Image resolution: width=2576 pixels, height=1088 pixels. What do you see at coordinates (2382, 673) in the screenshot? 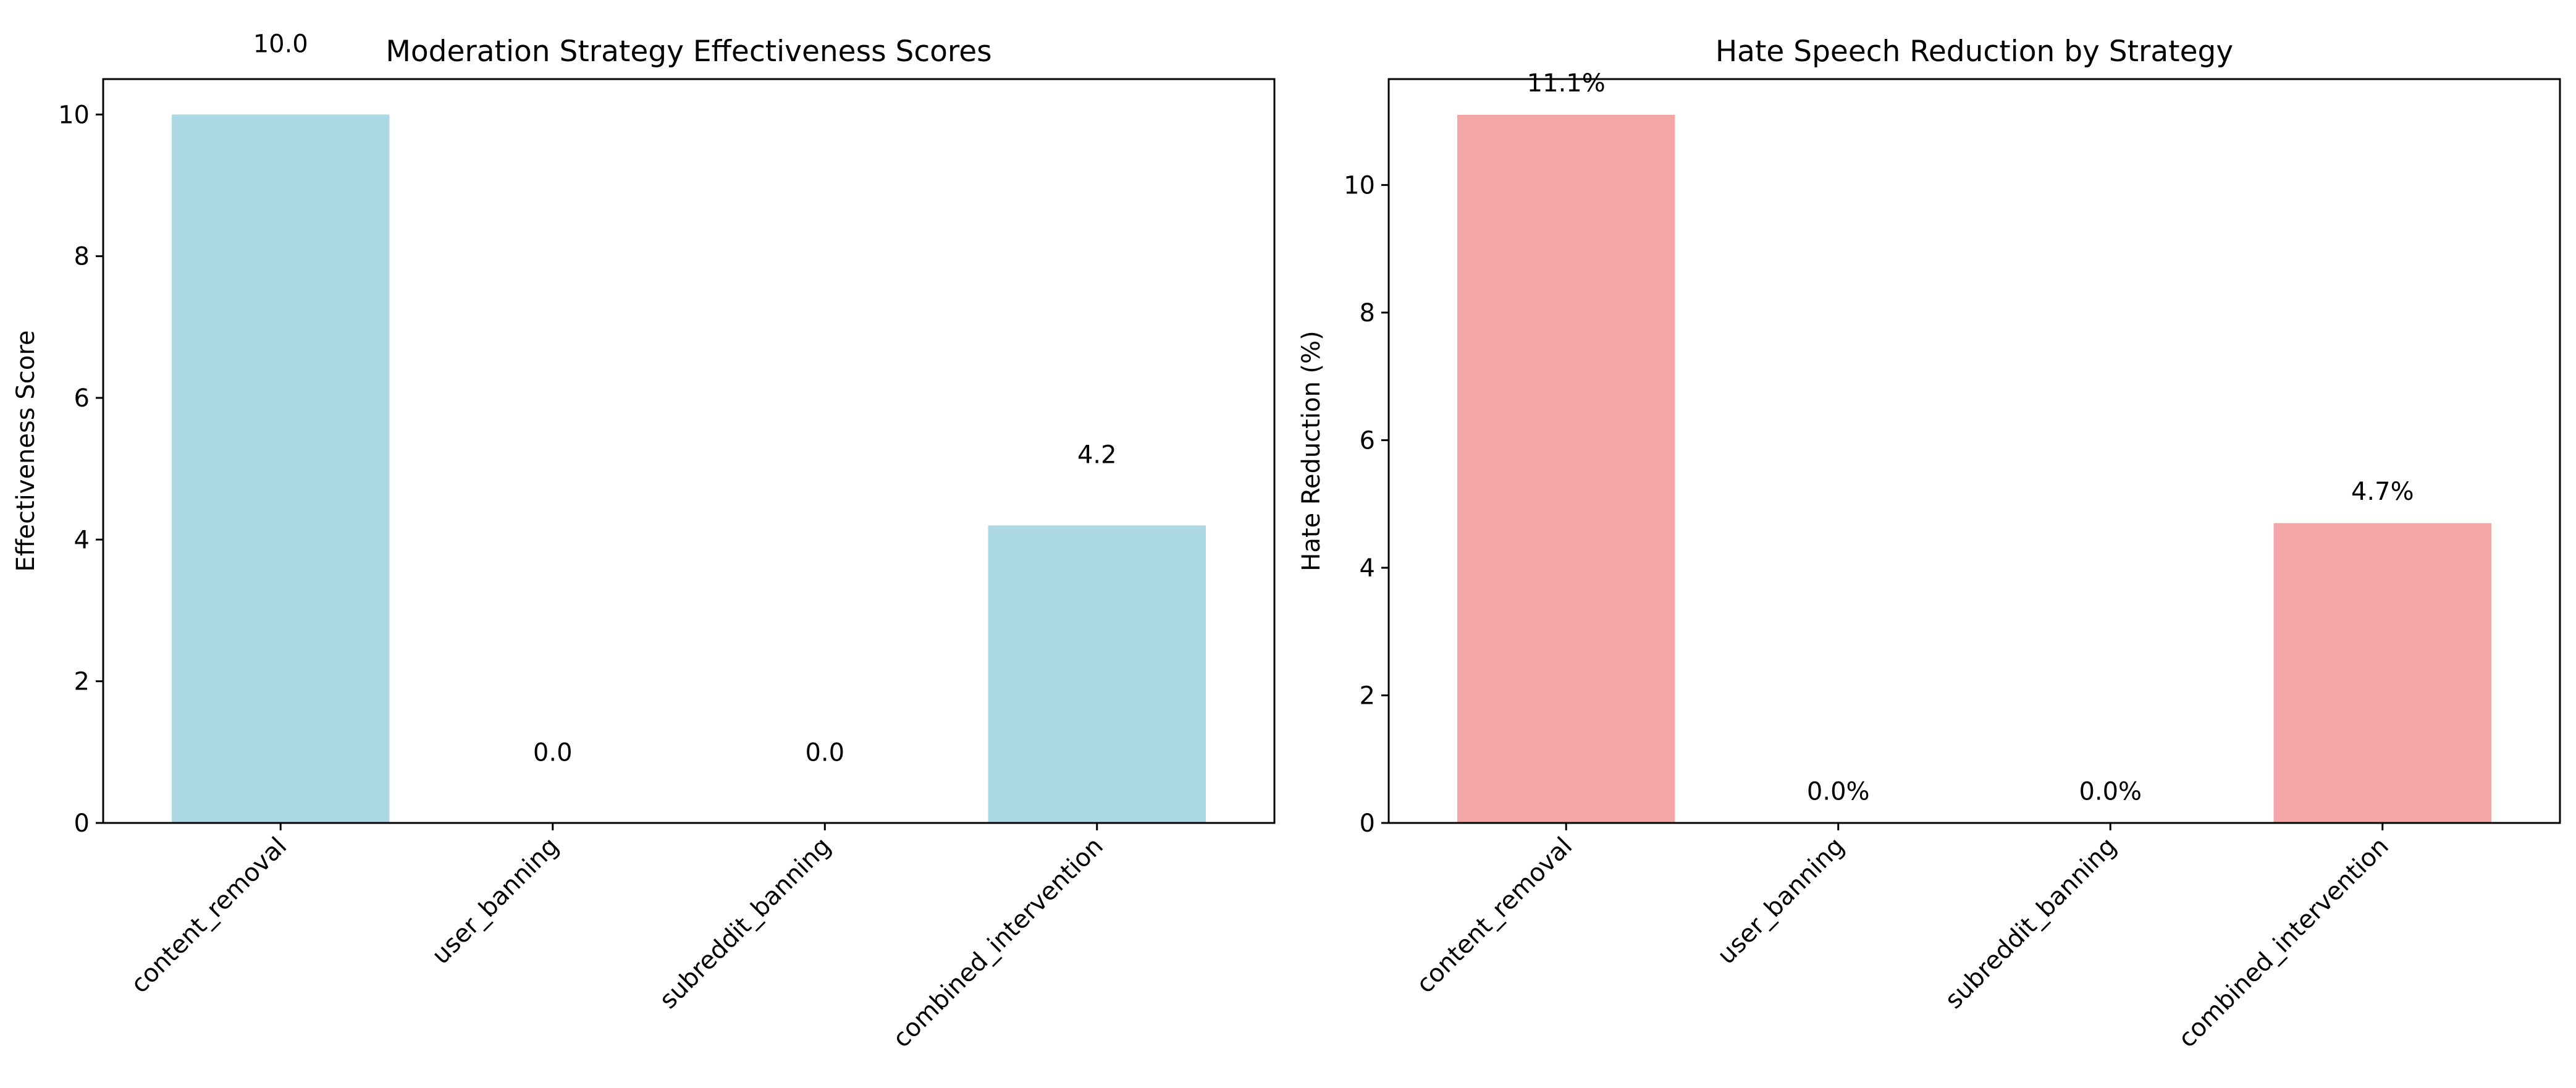
I see `hate-reduction-bar-combined_intervention` at bounding box center [2382, 673].